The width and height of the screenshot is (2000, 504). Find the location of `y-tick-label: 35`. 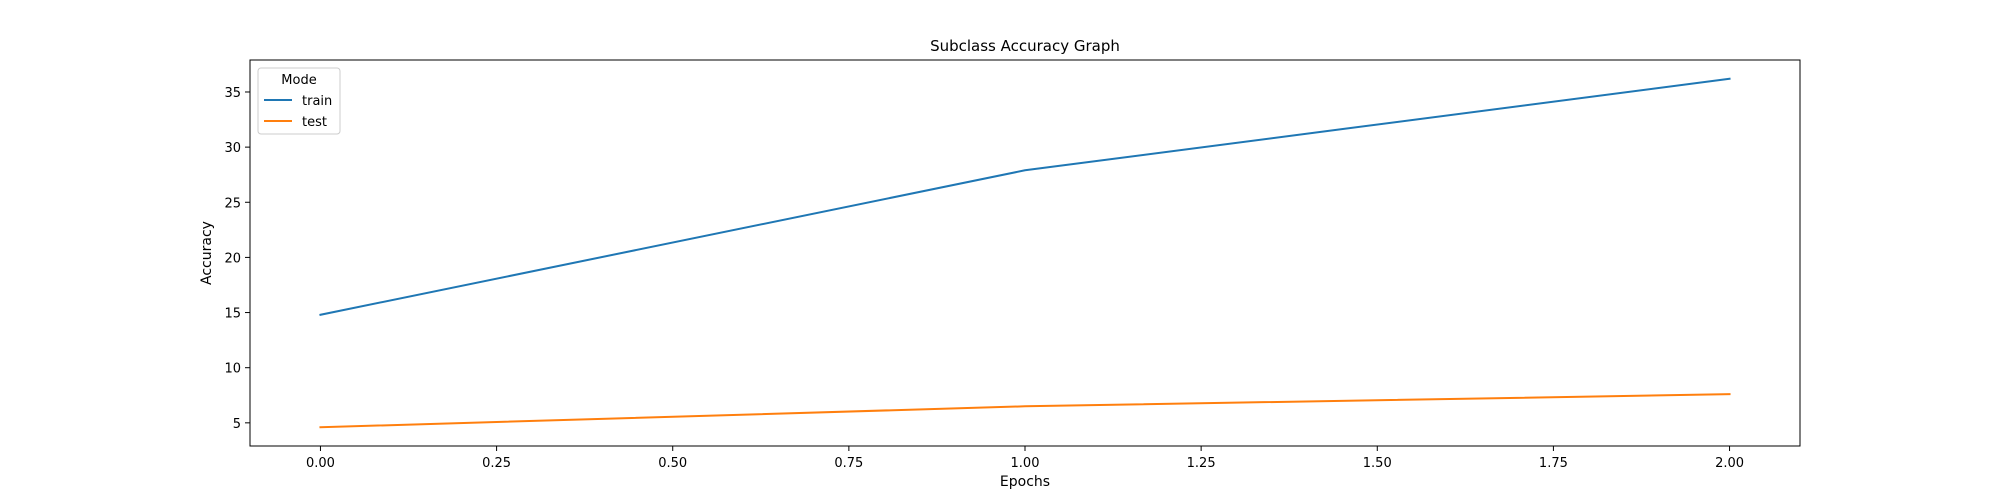

y-tick-label: 35 is located at coordinates (232, 93).